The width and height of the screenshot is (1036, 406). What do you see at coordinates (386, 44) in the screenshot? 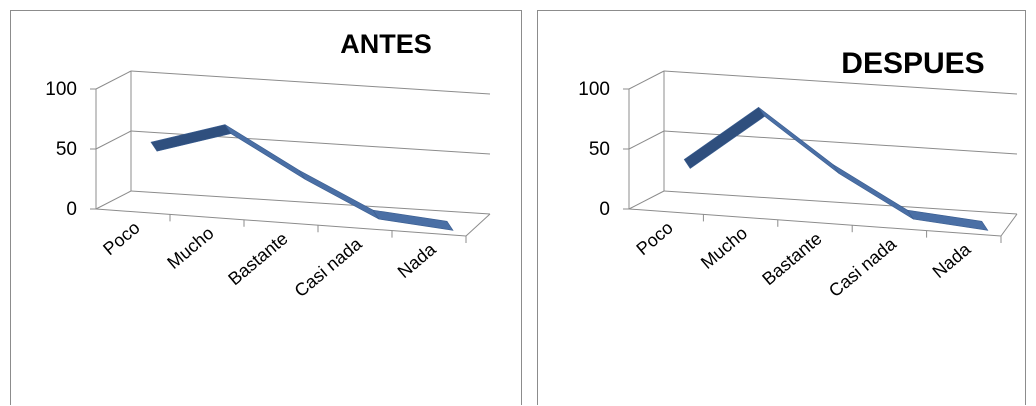
I see `chart-title: ANTES` at bounding box center [386, 44].